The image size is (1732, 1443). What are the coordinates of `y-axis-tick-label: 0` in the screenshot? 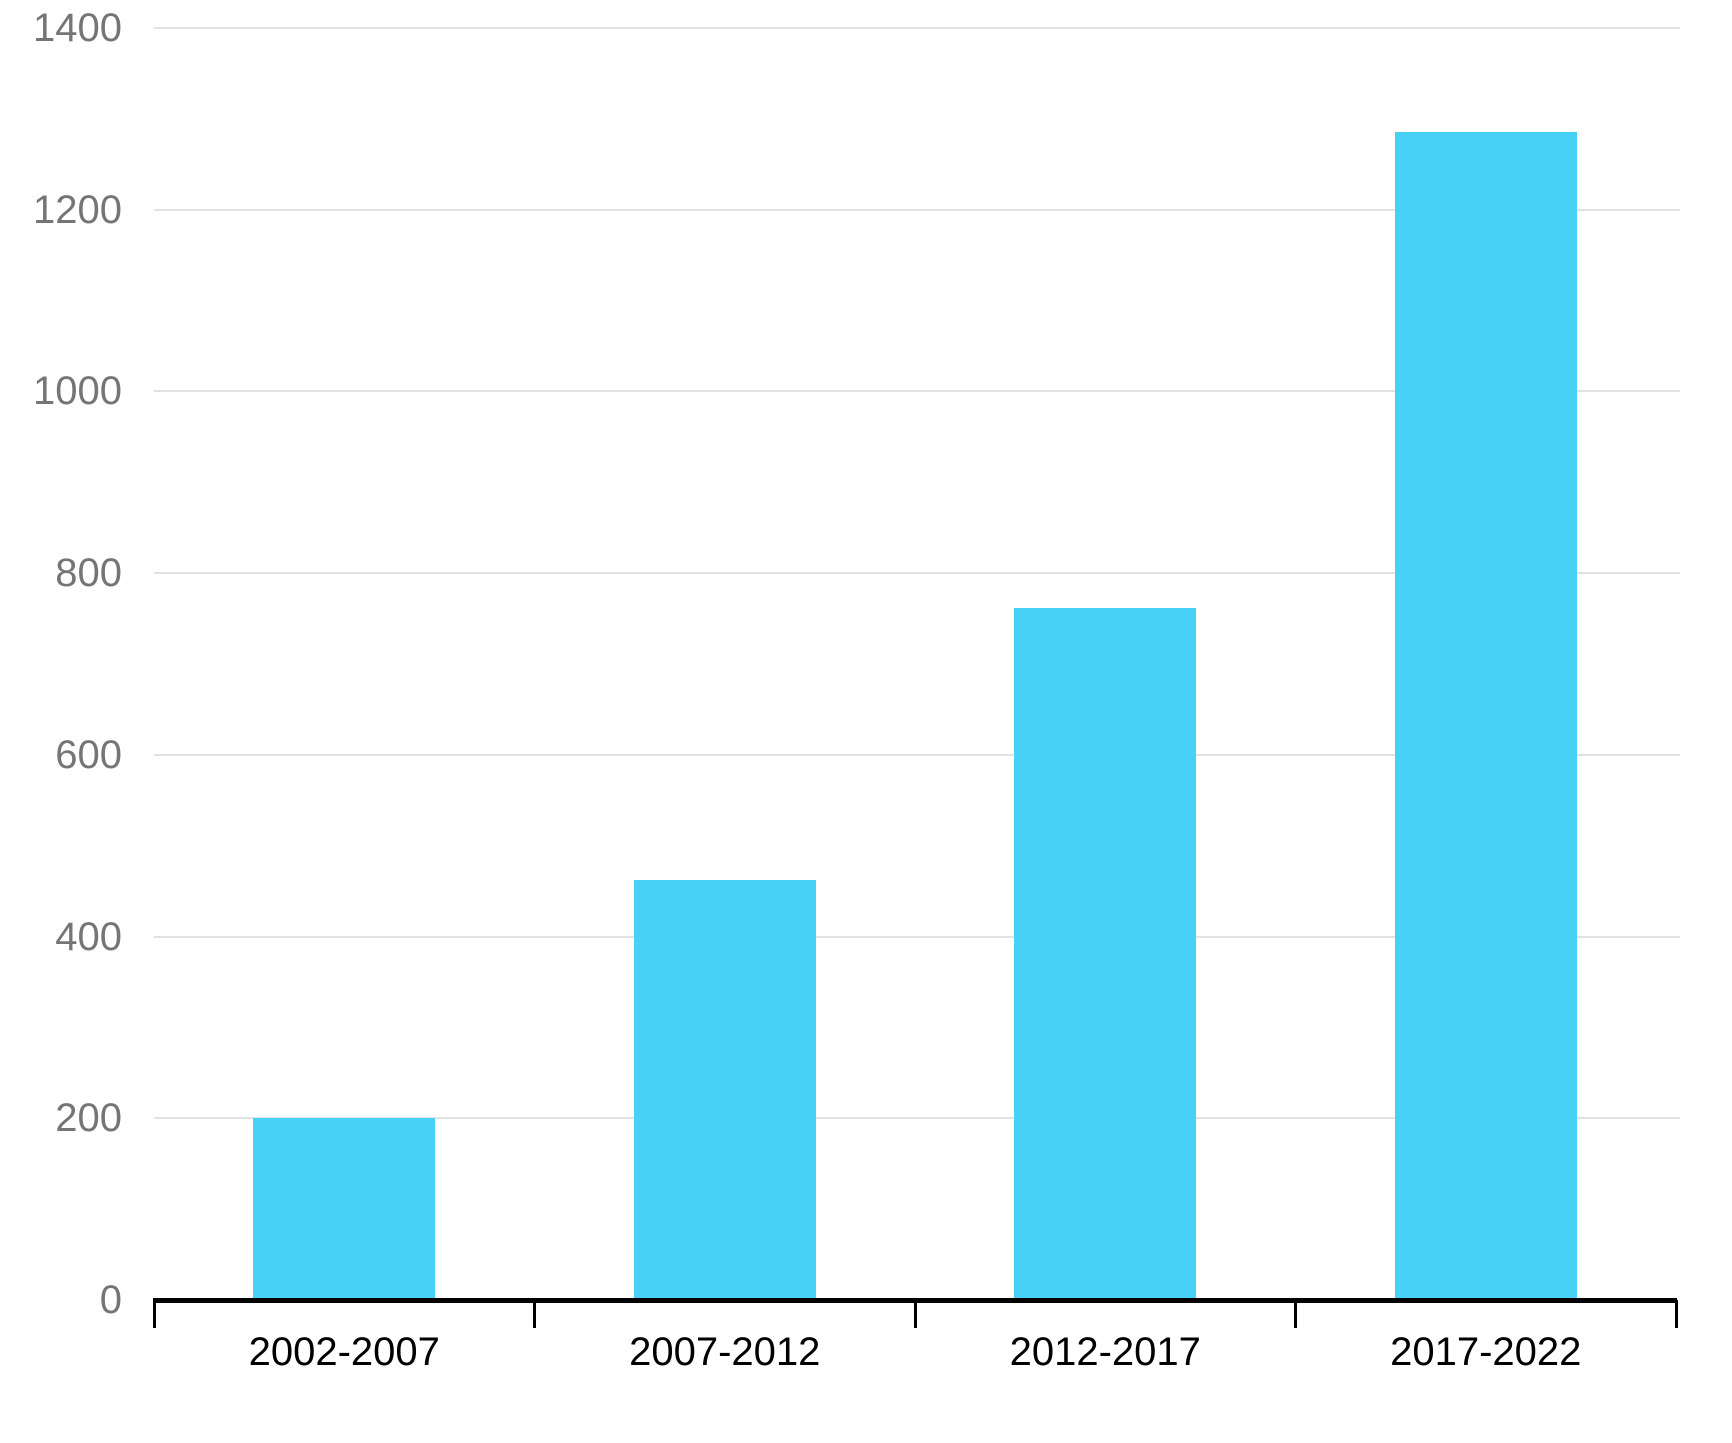 It's located at (110, 1300).